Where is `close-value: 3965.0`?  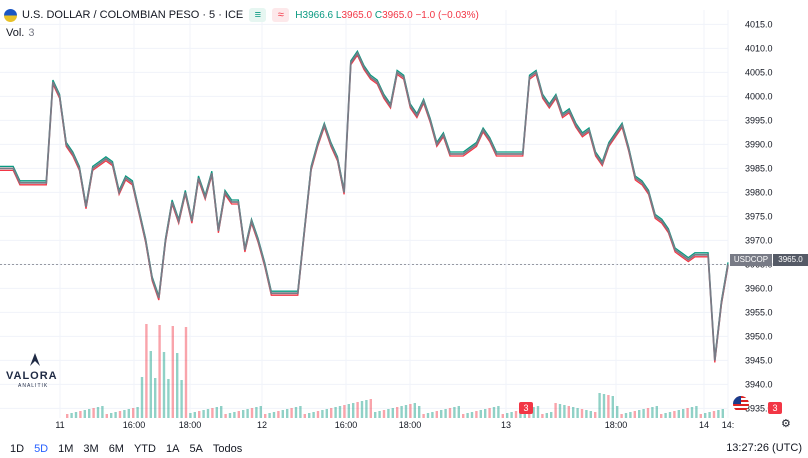
close-value: 3965.0 is located at coordinates (397, 15).